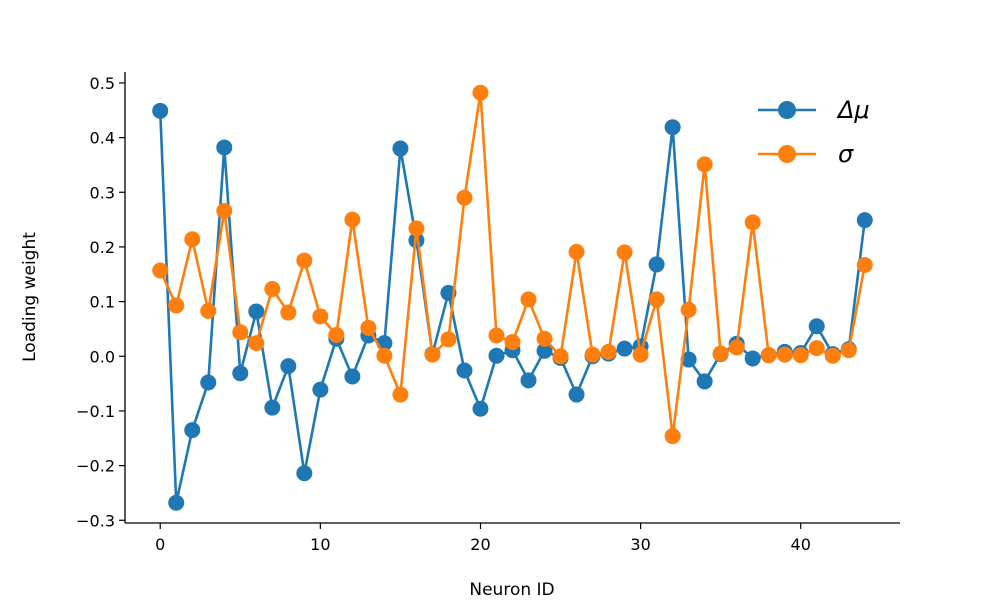 The height and width of the screenshot is (600, 1000). I want to click on y-tick-label: 0.3, so click(102, 192).